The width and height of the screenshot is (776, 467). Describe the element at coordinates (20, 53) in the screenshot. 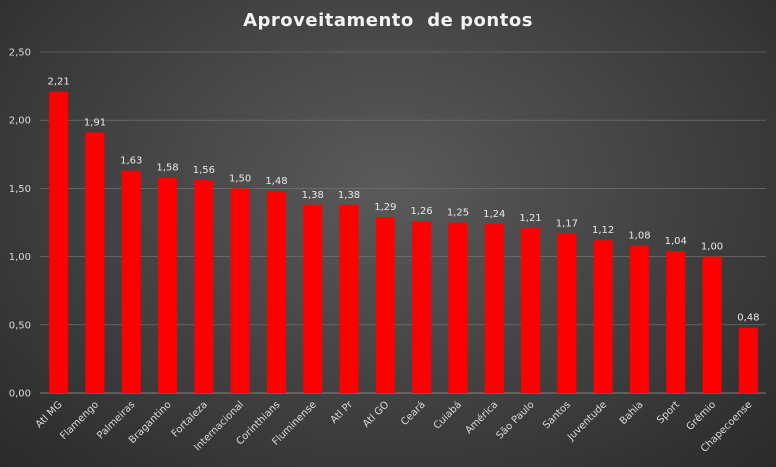

I see `y-tick-label: 2,50` at that location.